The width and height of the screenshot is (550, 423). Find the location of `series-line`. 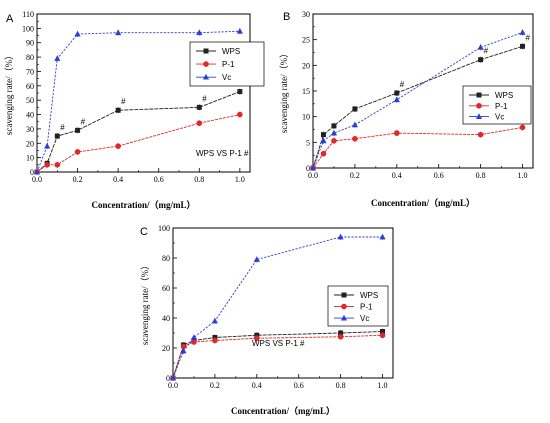

series-line is located at coordinates (138, 132).